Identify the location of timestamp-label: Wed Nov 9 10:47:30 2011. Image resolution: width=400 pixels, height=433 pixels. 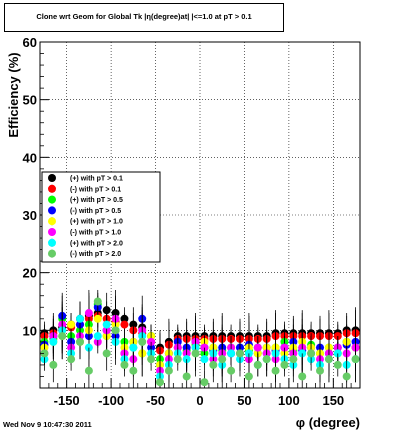
(47, 424).